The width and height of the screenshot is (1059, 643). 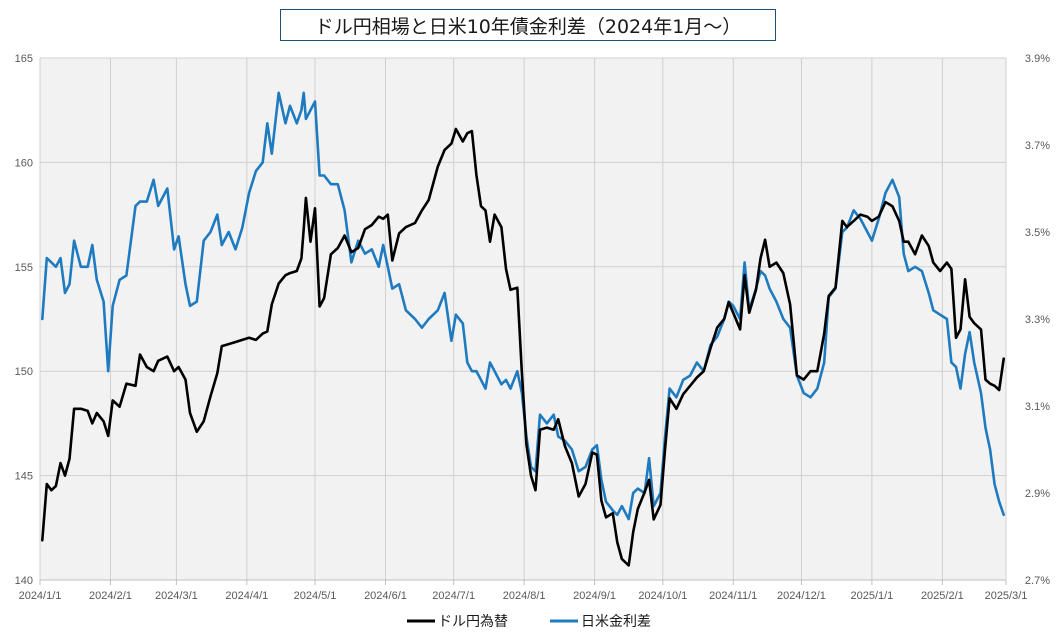 What do you see at coordinates (871, 596) in the screenshot?
I see `x-tick-label: 2025/1/1` at bounding box center [871, 596].